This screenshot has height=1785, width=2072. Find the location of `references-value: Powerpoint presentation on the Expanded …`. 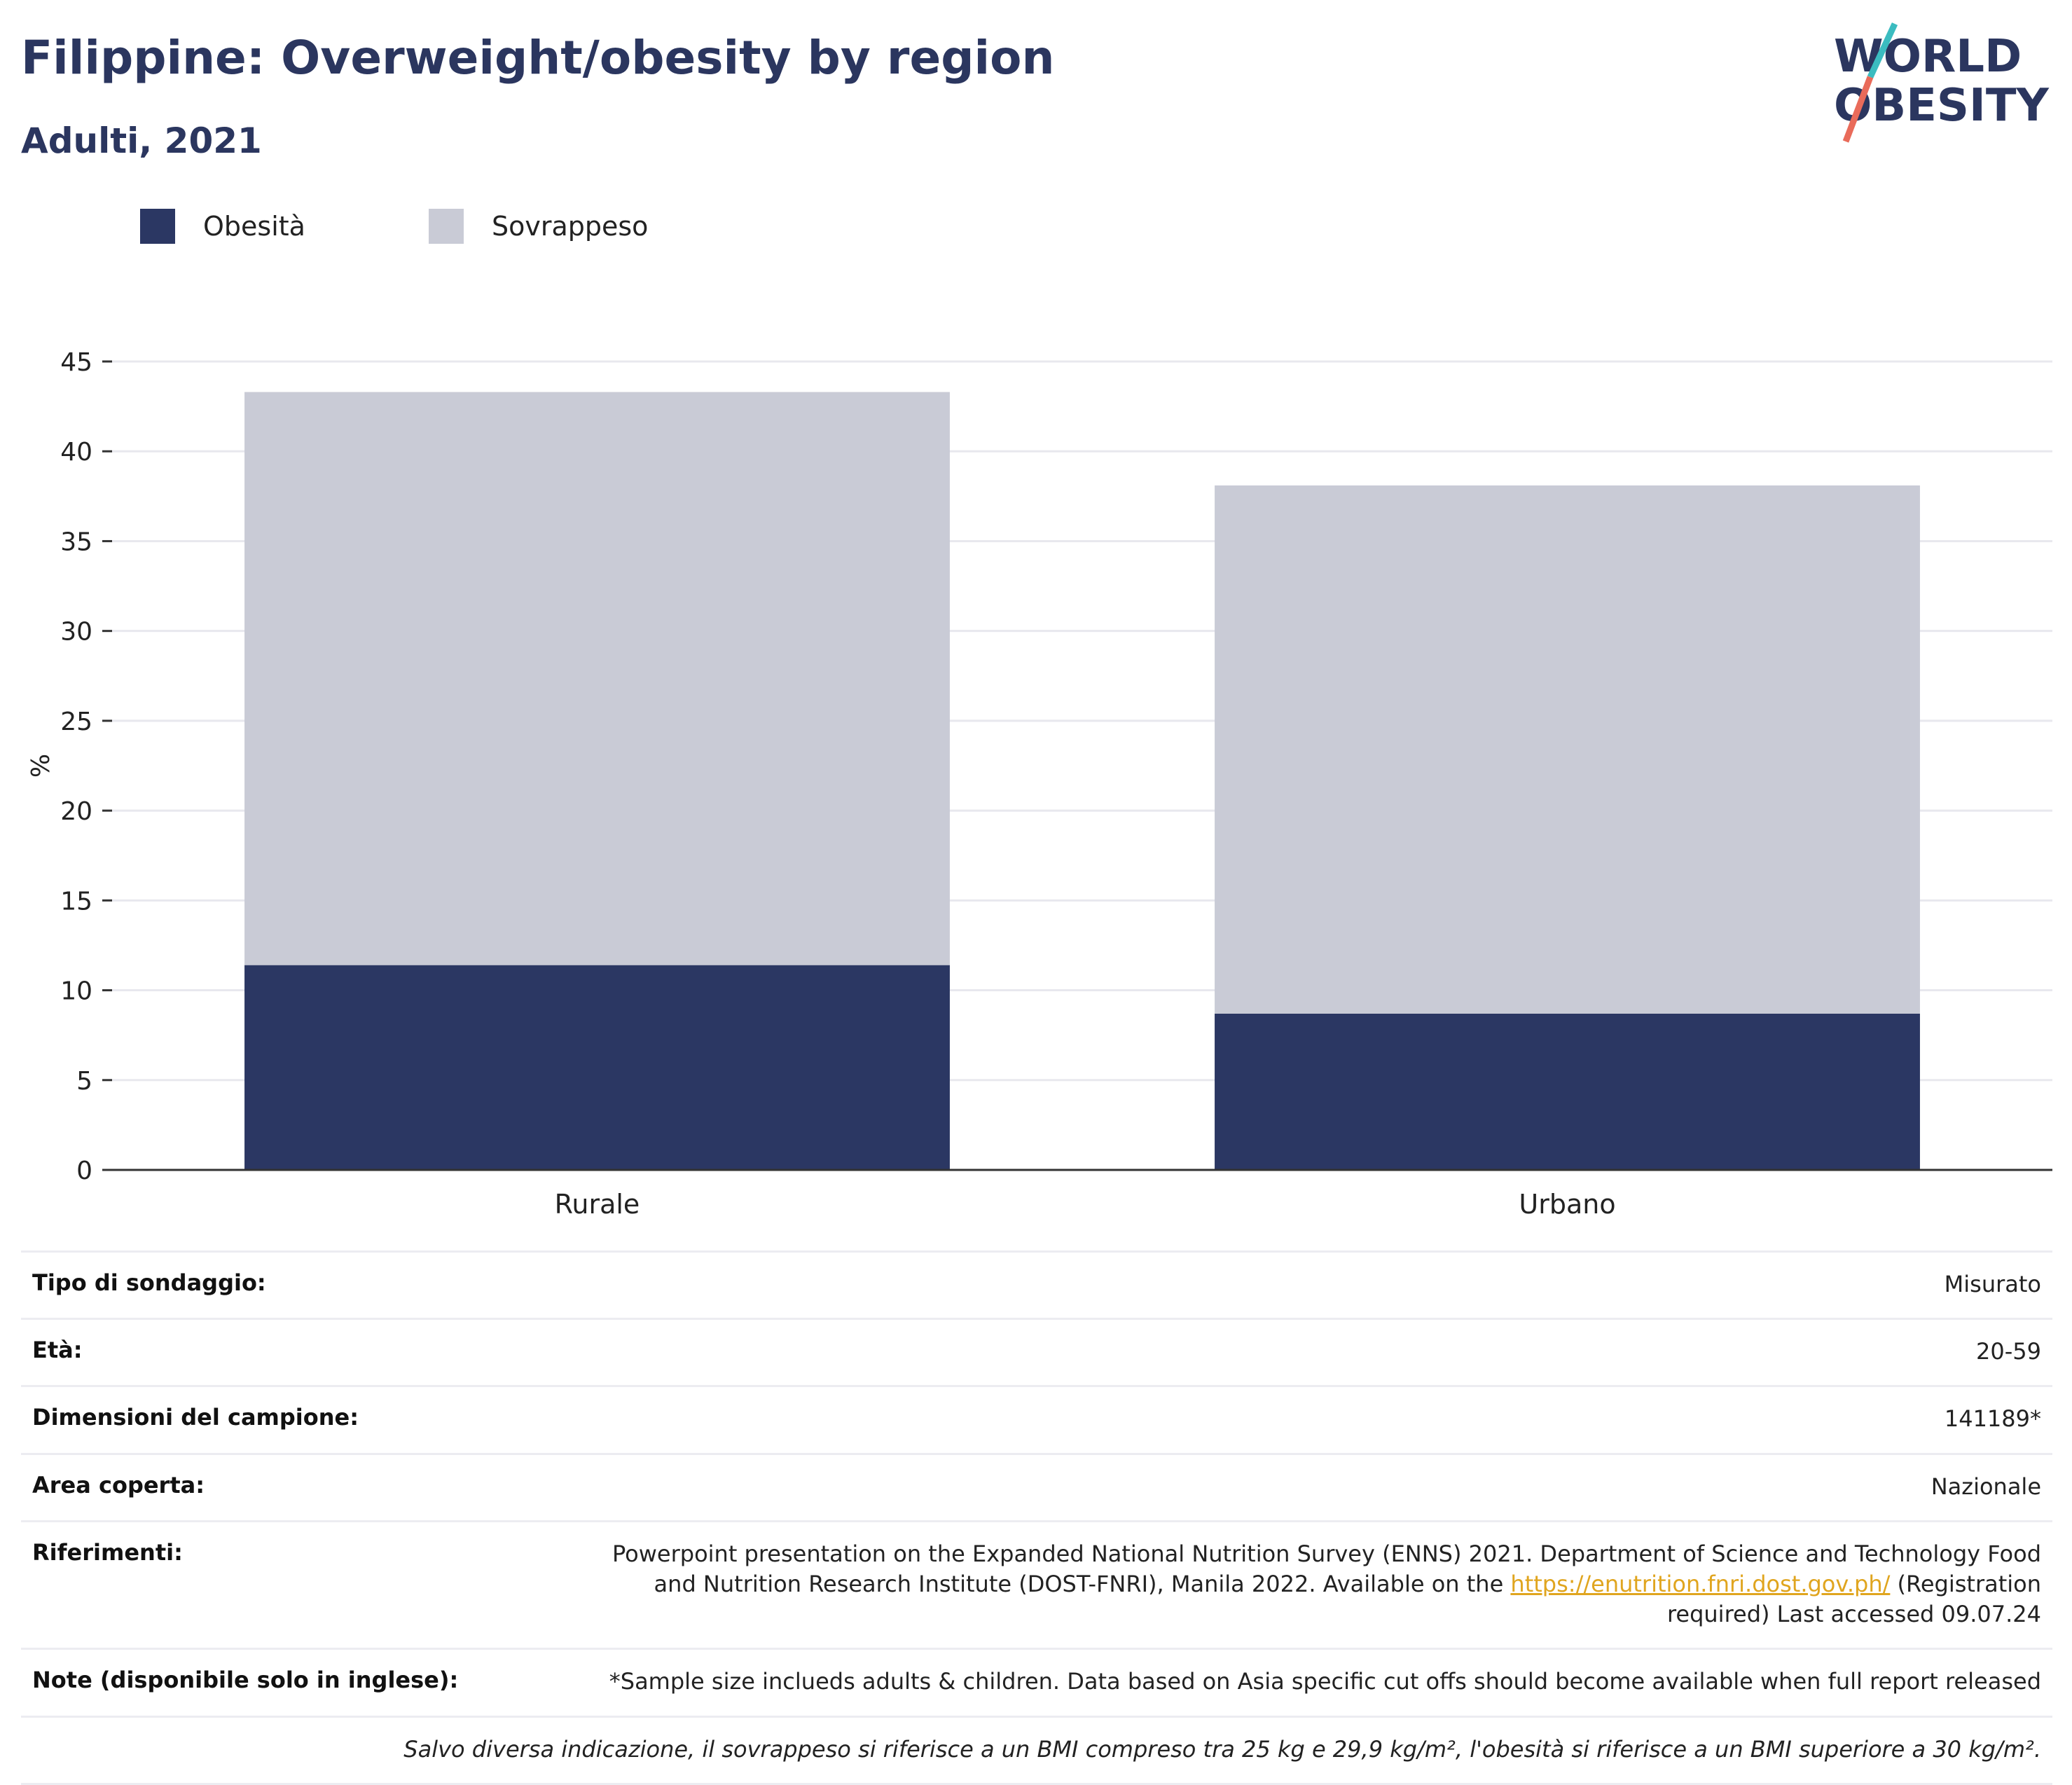

references-value: Powerpoint presentation on the Expanded … is located at coordinates (1306, 1584).